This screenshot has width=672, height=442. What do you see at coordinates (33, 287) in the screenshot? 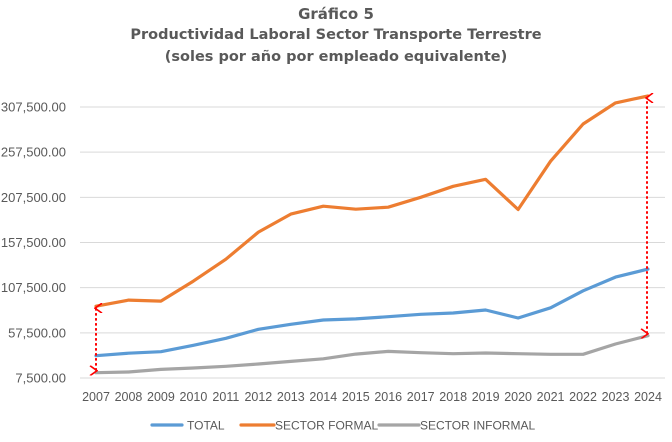
I see `y-tick-label: 107,500.00` at bounding box center [33, 287].